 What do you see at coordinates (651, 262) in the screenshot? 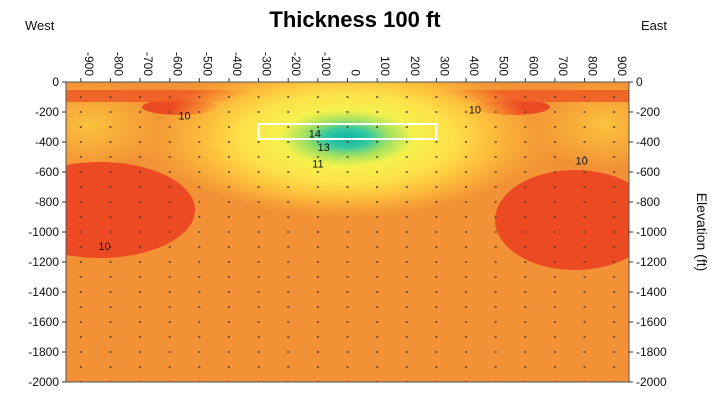
I see `y-tick-label-right: -1200` at bounding box center [651, 262].